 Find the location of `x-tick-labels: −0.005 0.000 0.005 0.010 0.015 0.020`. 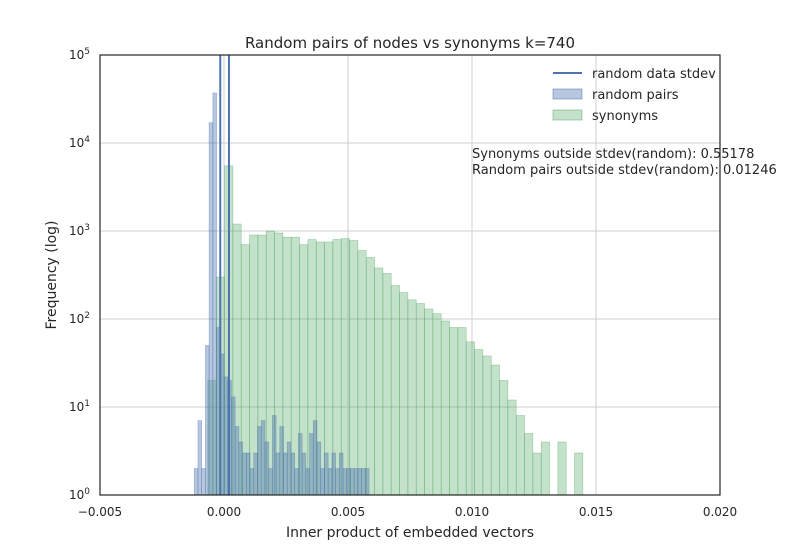

x-tick-labels: −0.005 0.000 0.005 0.010 0.015 0.020 is located at coordinates (407, 512).